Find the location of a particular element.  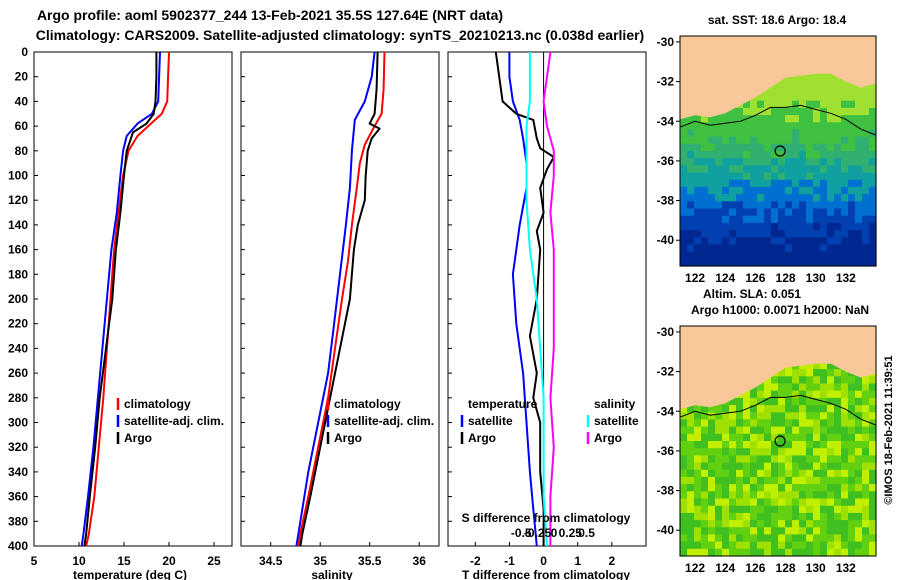

x-tick-label: -1 is located at coordinates (509, 561).